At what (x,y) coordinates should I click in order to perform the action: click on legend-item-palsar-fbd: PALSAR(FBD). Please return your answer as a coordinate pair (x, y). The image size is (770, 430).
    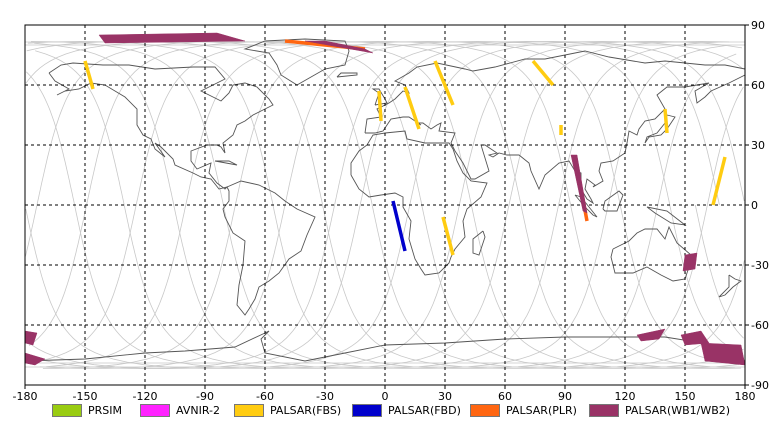
    Looking at the image, I should click on (406, 410).